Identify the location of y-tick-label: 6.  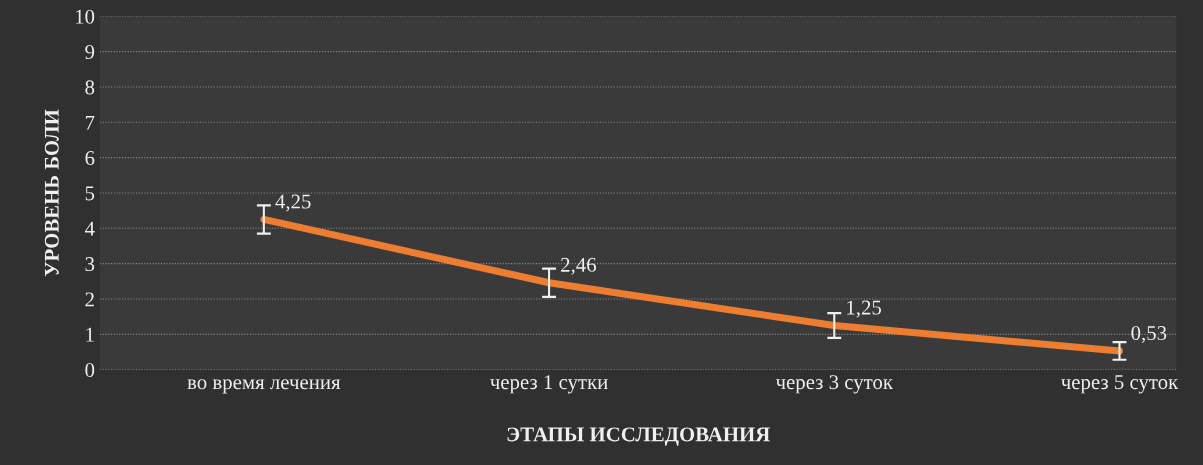
(90, 158).